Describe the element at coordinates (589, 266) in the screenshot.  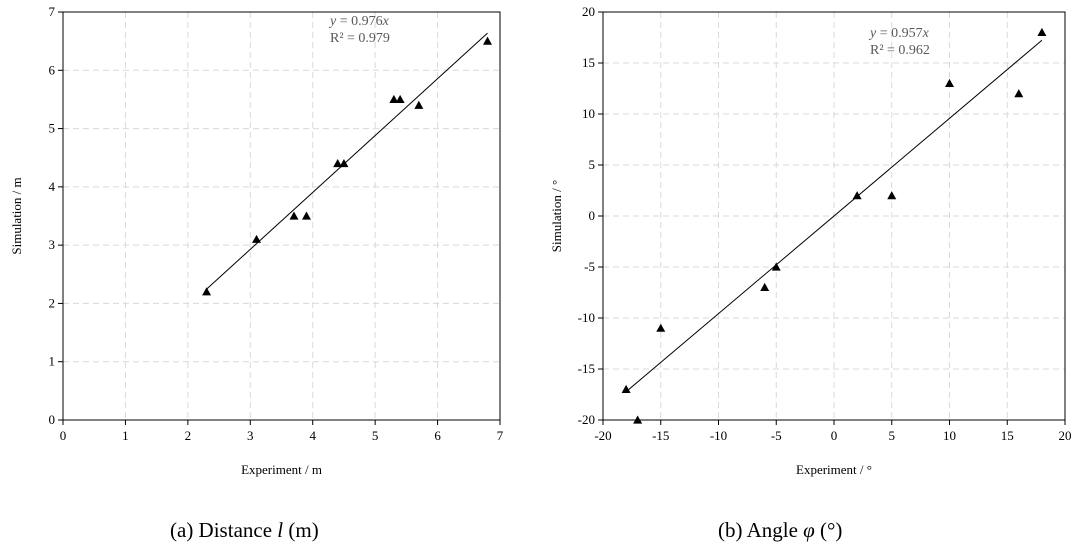
I see `y-tick-label: -5` at that location.